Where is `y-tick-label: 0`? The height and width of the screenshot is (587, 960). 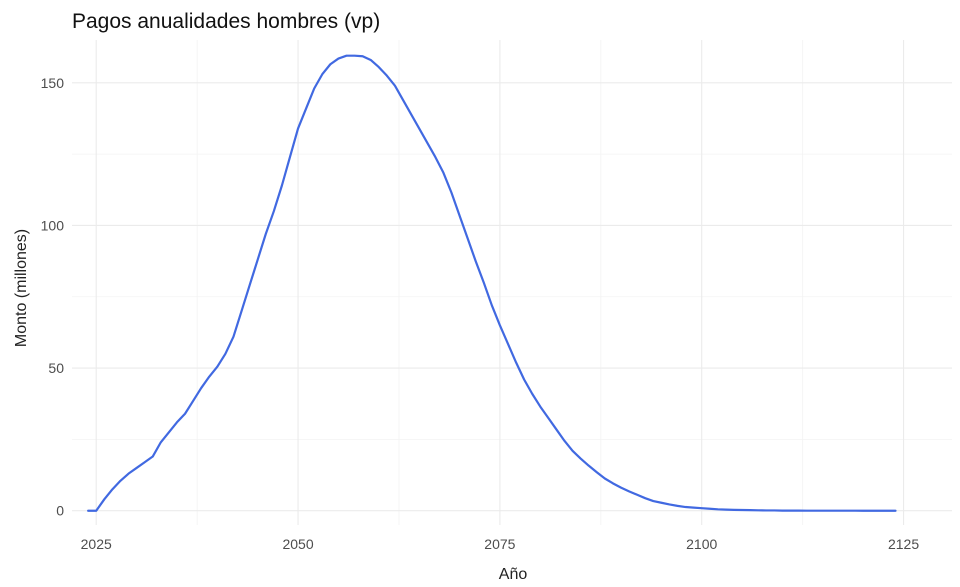 y-tick-label: 0 is located at coordinates (60, 511).